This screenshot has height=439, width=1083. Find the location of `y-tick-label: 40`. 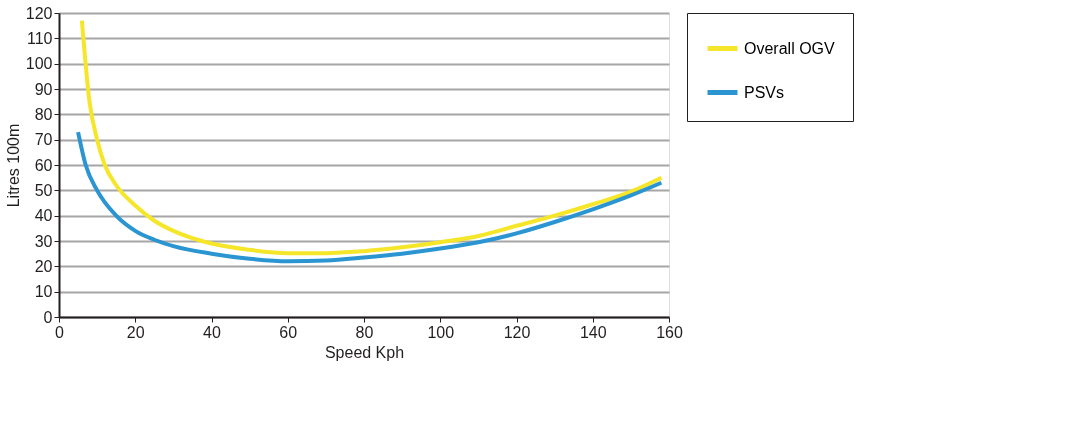

y-tick-label: 40 is located at coordinates (43, 216).